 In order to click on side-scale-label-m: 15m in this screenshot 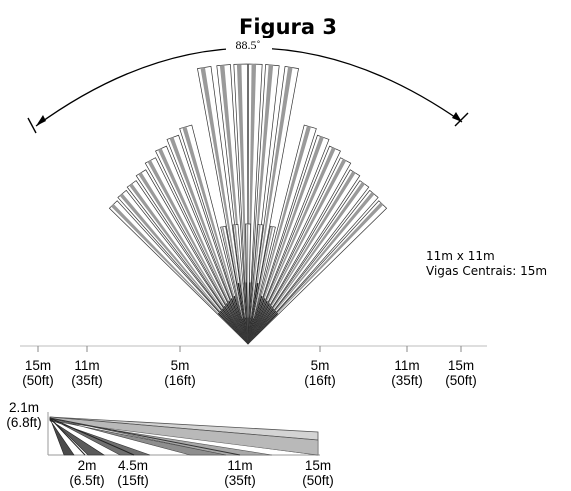, I will do `click(318, 465)`.